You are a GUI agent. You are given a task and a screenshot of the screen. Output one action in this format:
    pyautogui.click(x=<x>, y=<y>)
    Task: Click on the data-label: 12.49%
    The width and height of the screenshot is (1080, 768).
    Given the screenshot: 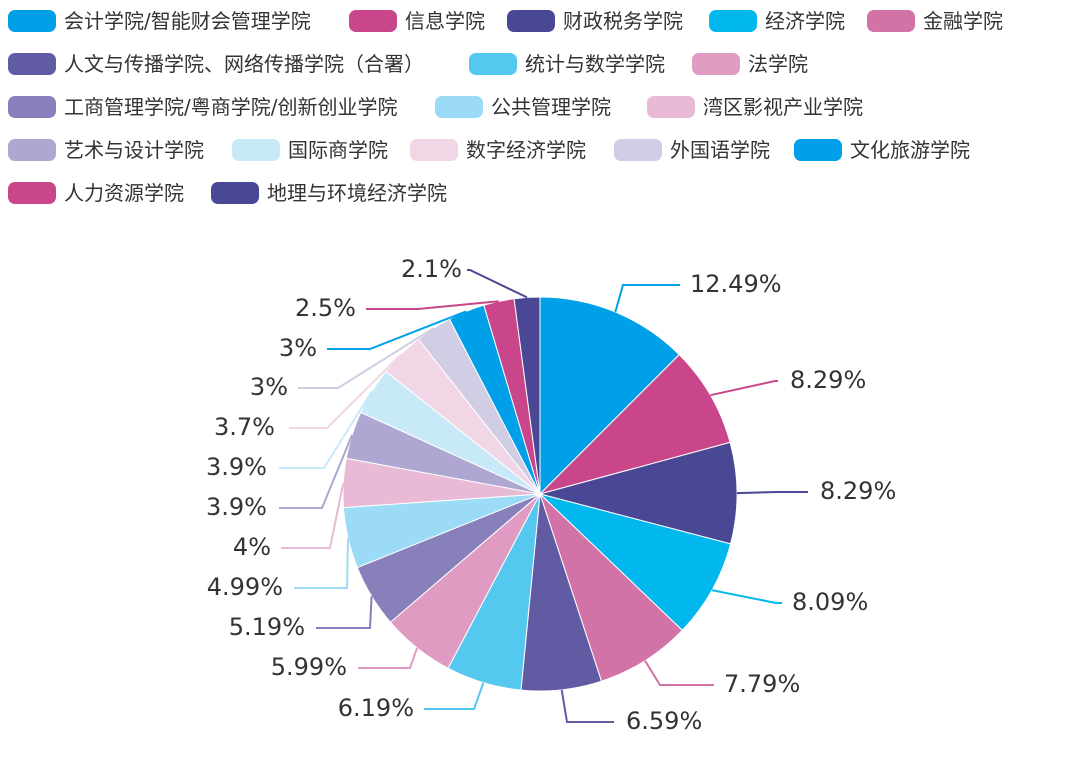 What is the action you would take?
    pyautogui.click(x=736, y=284)
    